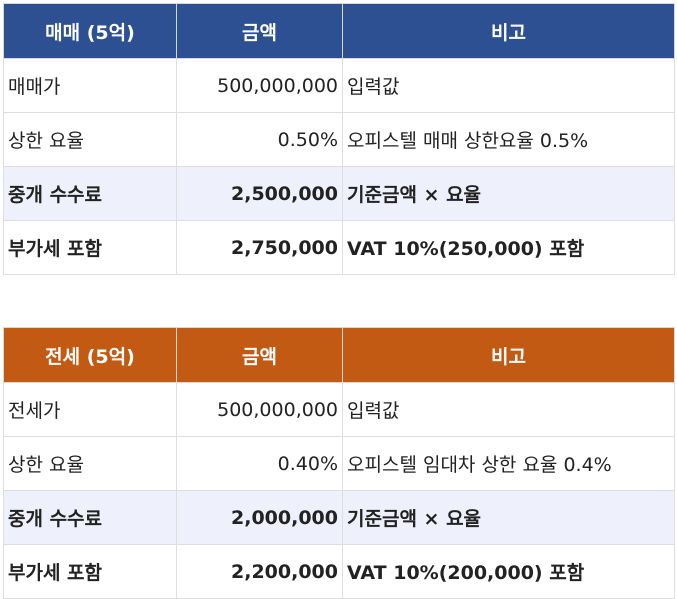 The width and height of the screenshot is (677, 599). I want to click on sale-row-note: 기준금액 × 요율, so click(508, 193).